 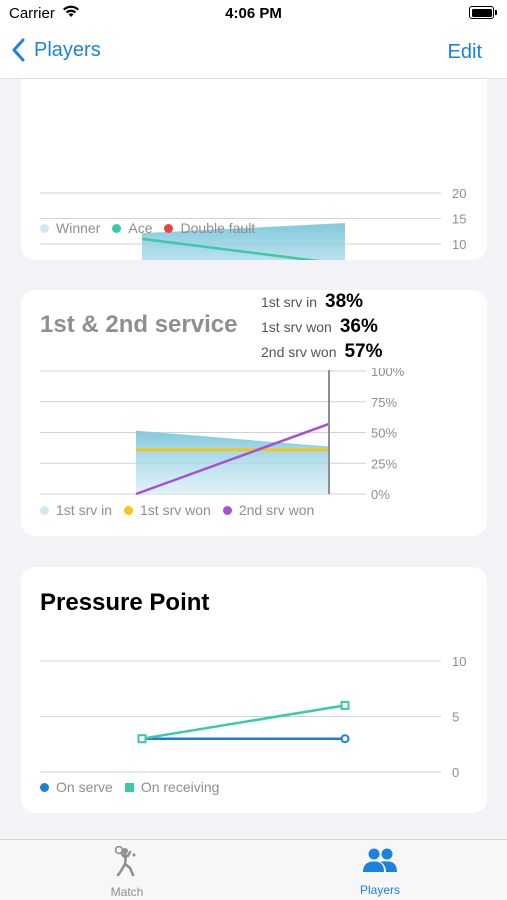 I want to click on legend-item-winner: Winner, so click(x=70, y=228).